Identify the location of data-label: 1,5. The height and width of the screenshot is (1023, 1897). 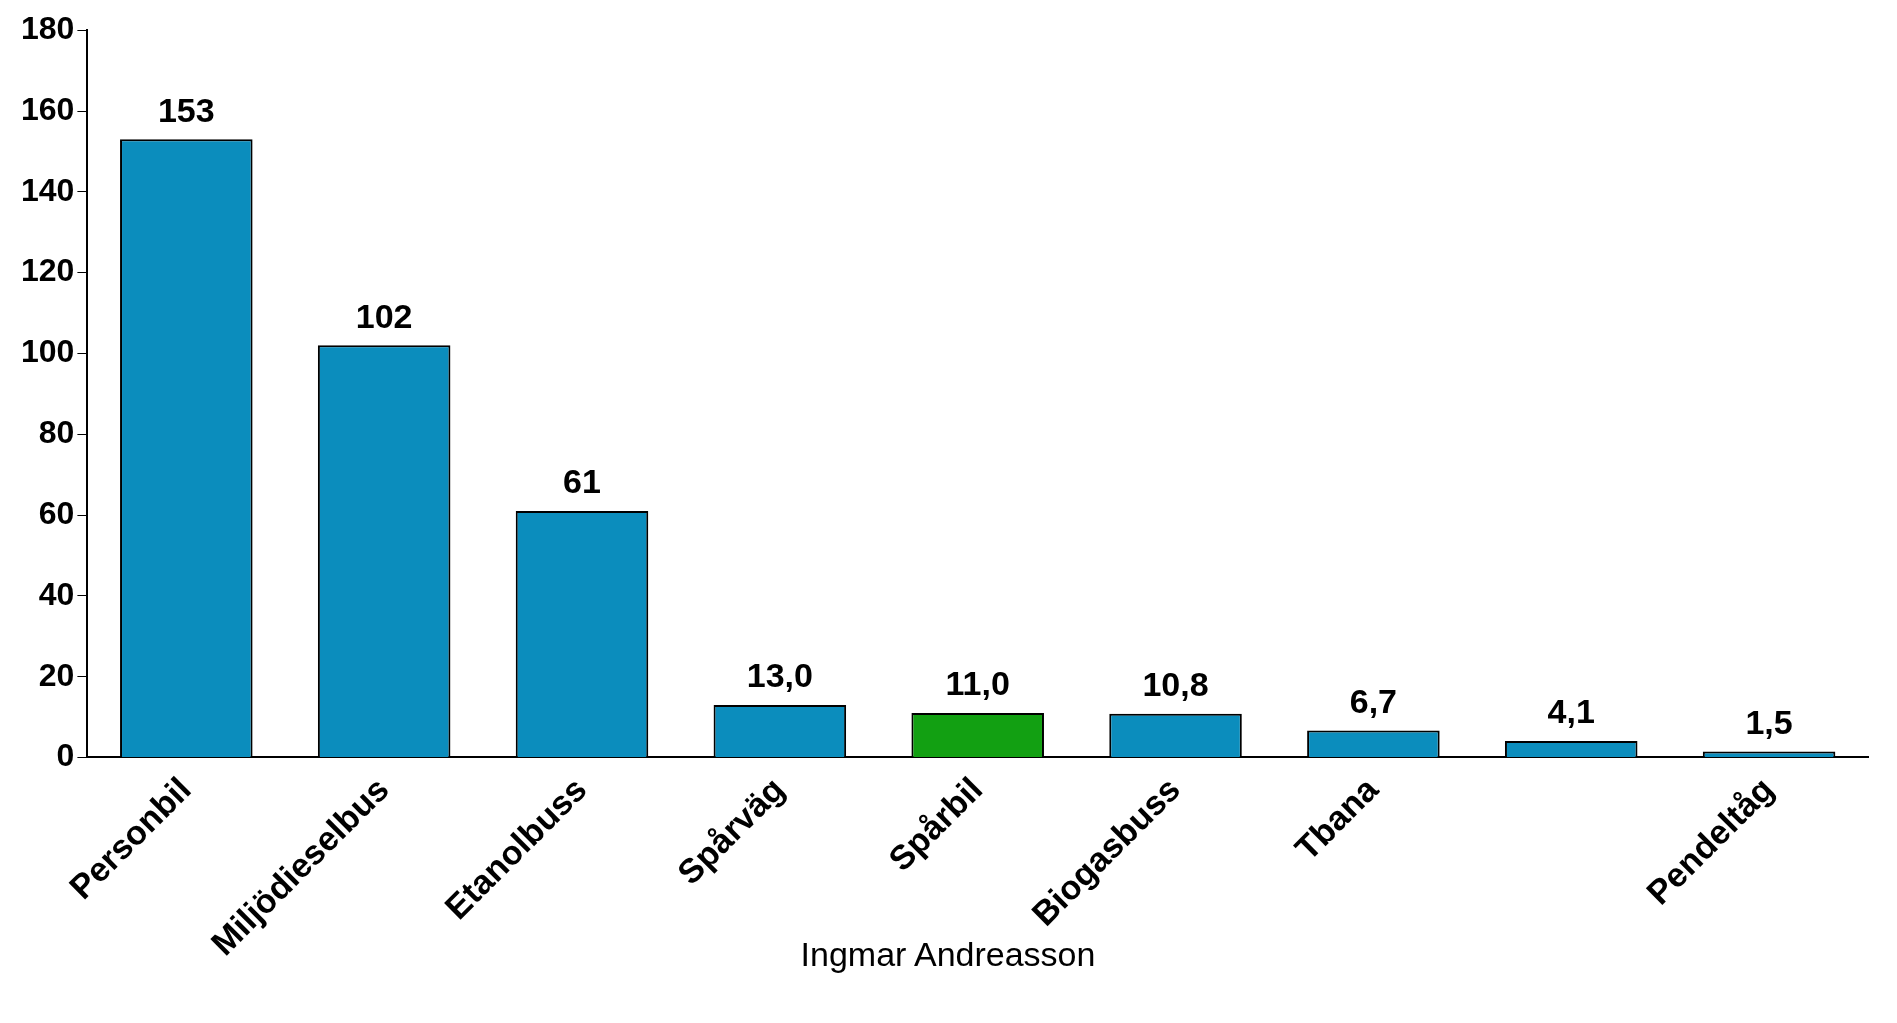
(1769, 721).